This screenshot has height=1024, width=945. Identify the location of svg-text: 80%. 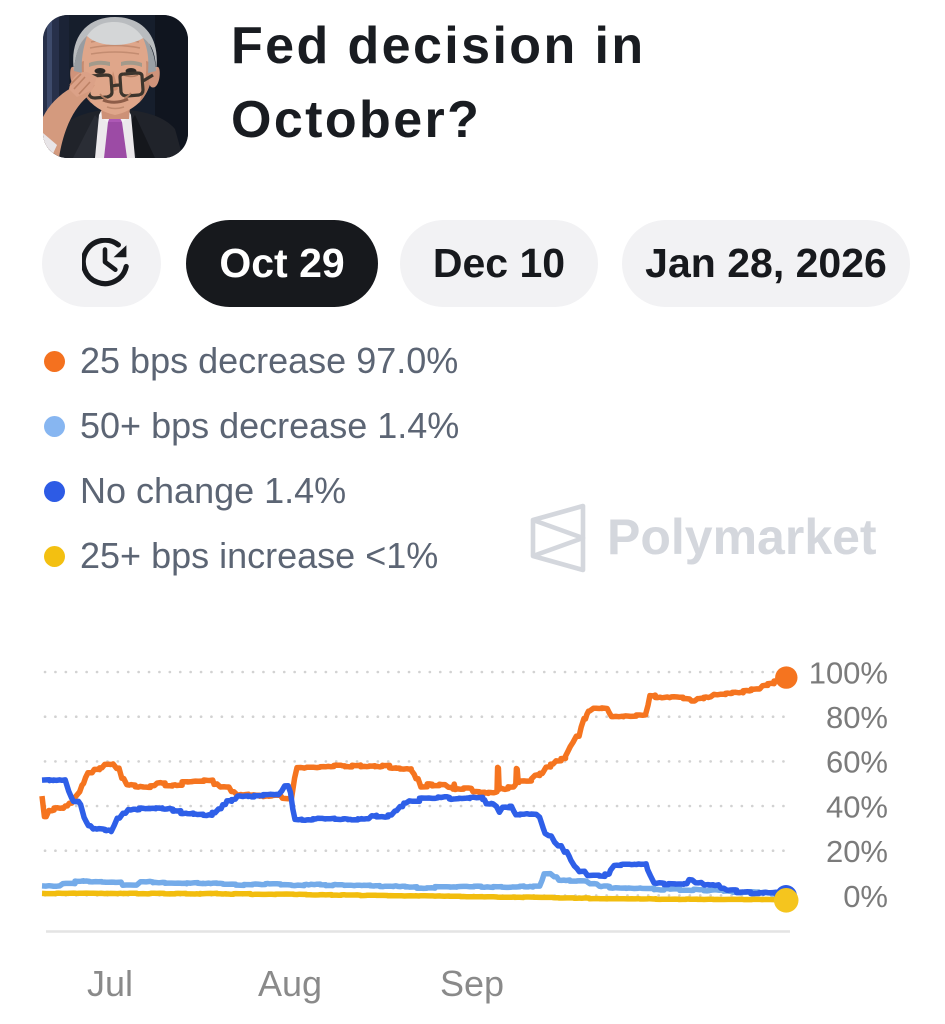
(857, 717).